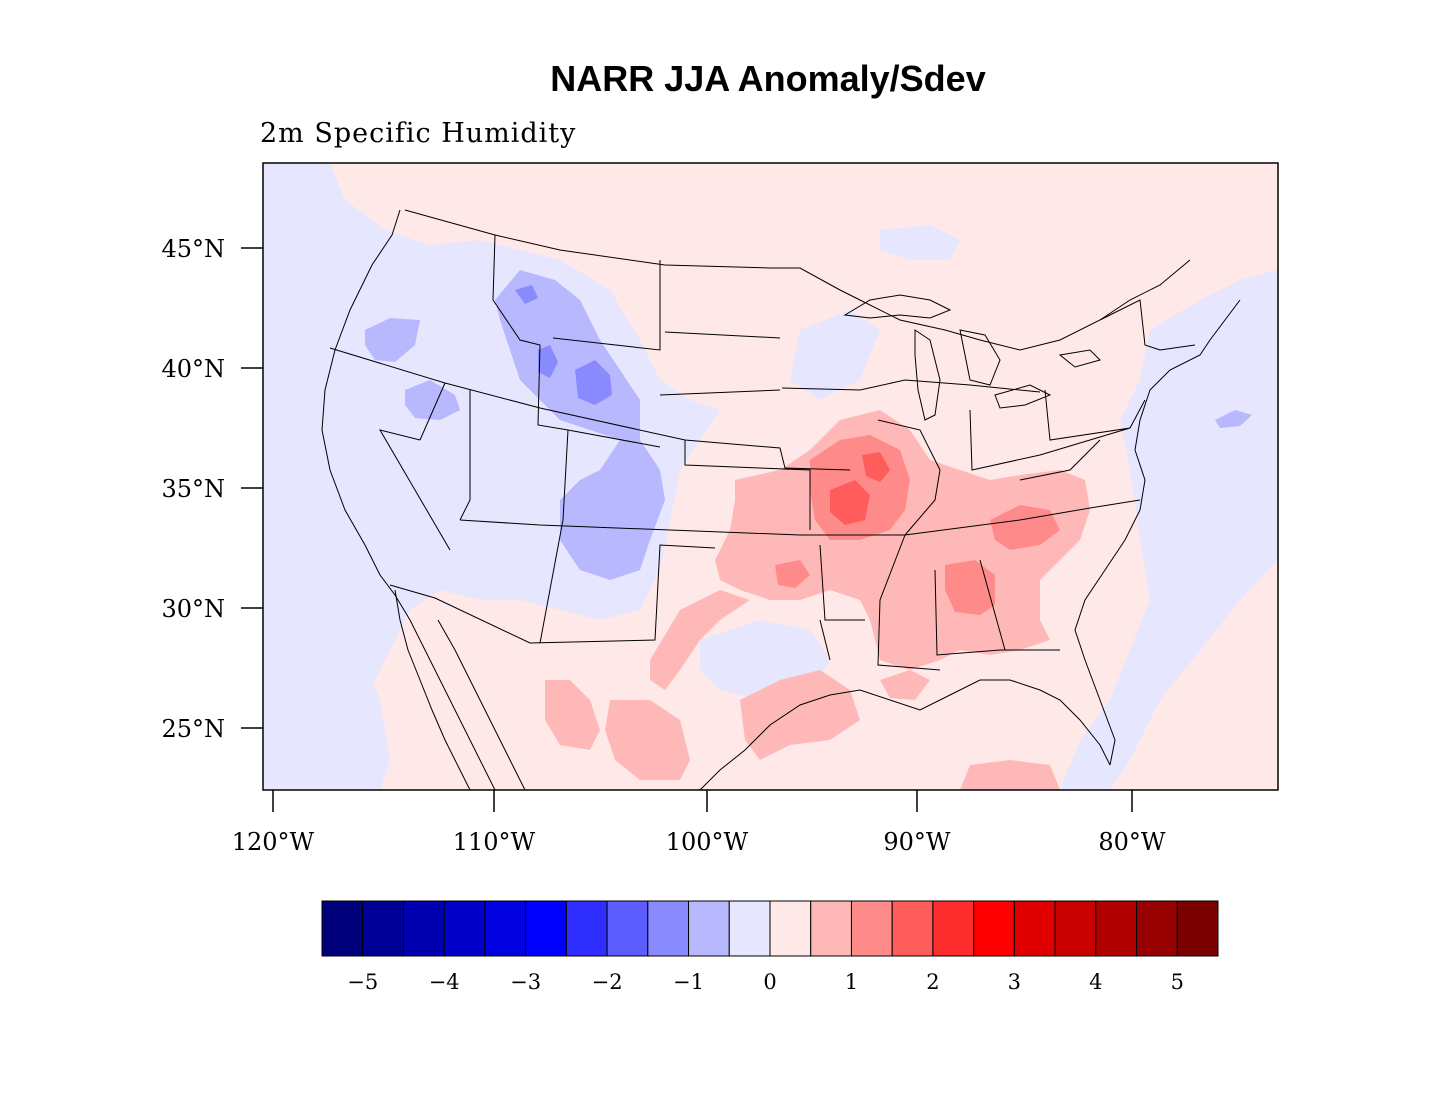  What do you see at coordinates (897, 306) in the screenshot?
I see `lake-superior` at bounding box center [897, 306].